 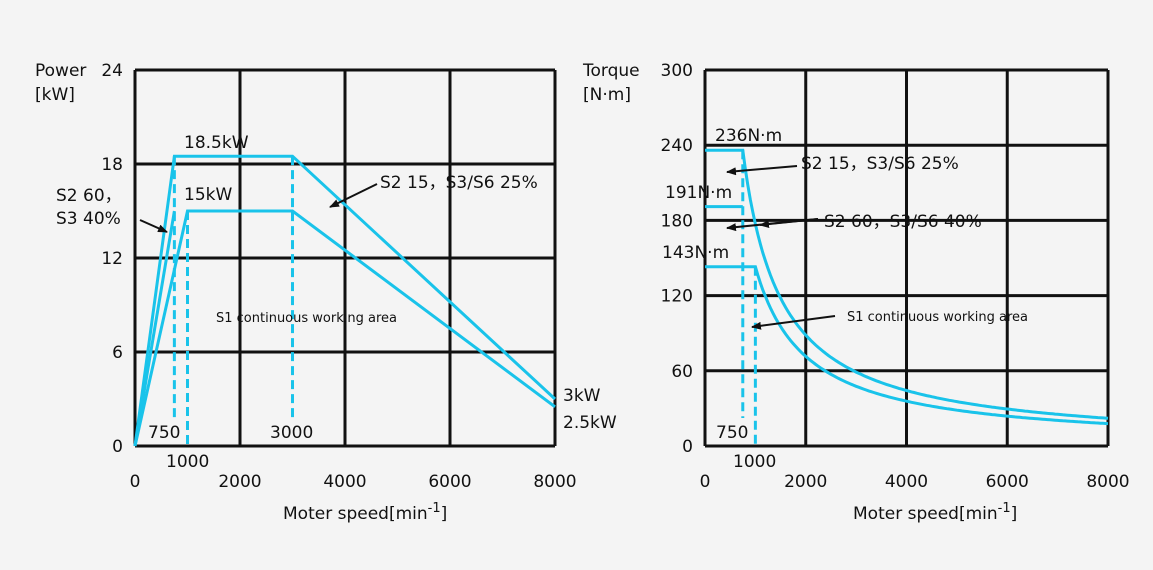 What do you see at coordinates (754, 462) in the screenshot?
I see `torque-label-1000: 1000` at bounding box center [754, 462].